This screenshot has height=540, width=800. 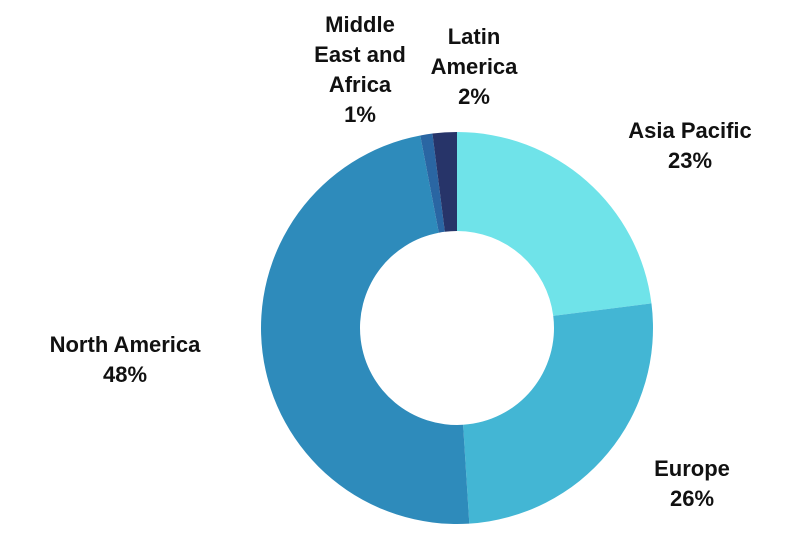 I want to click on slice-label-1: Europe 26%, so click(x=692, y=483).